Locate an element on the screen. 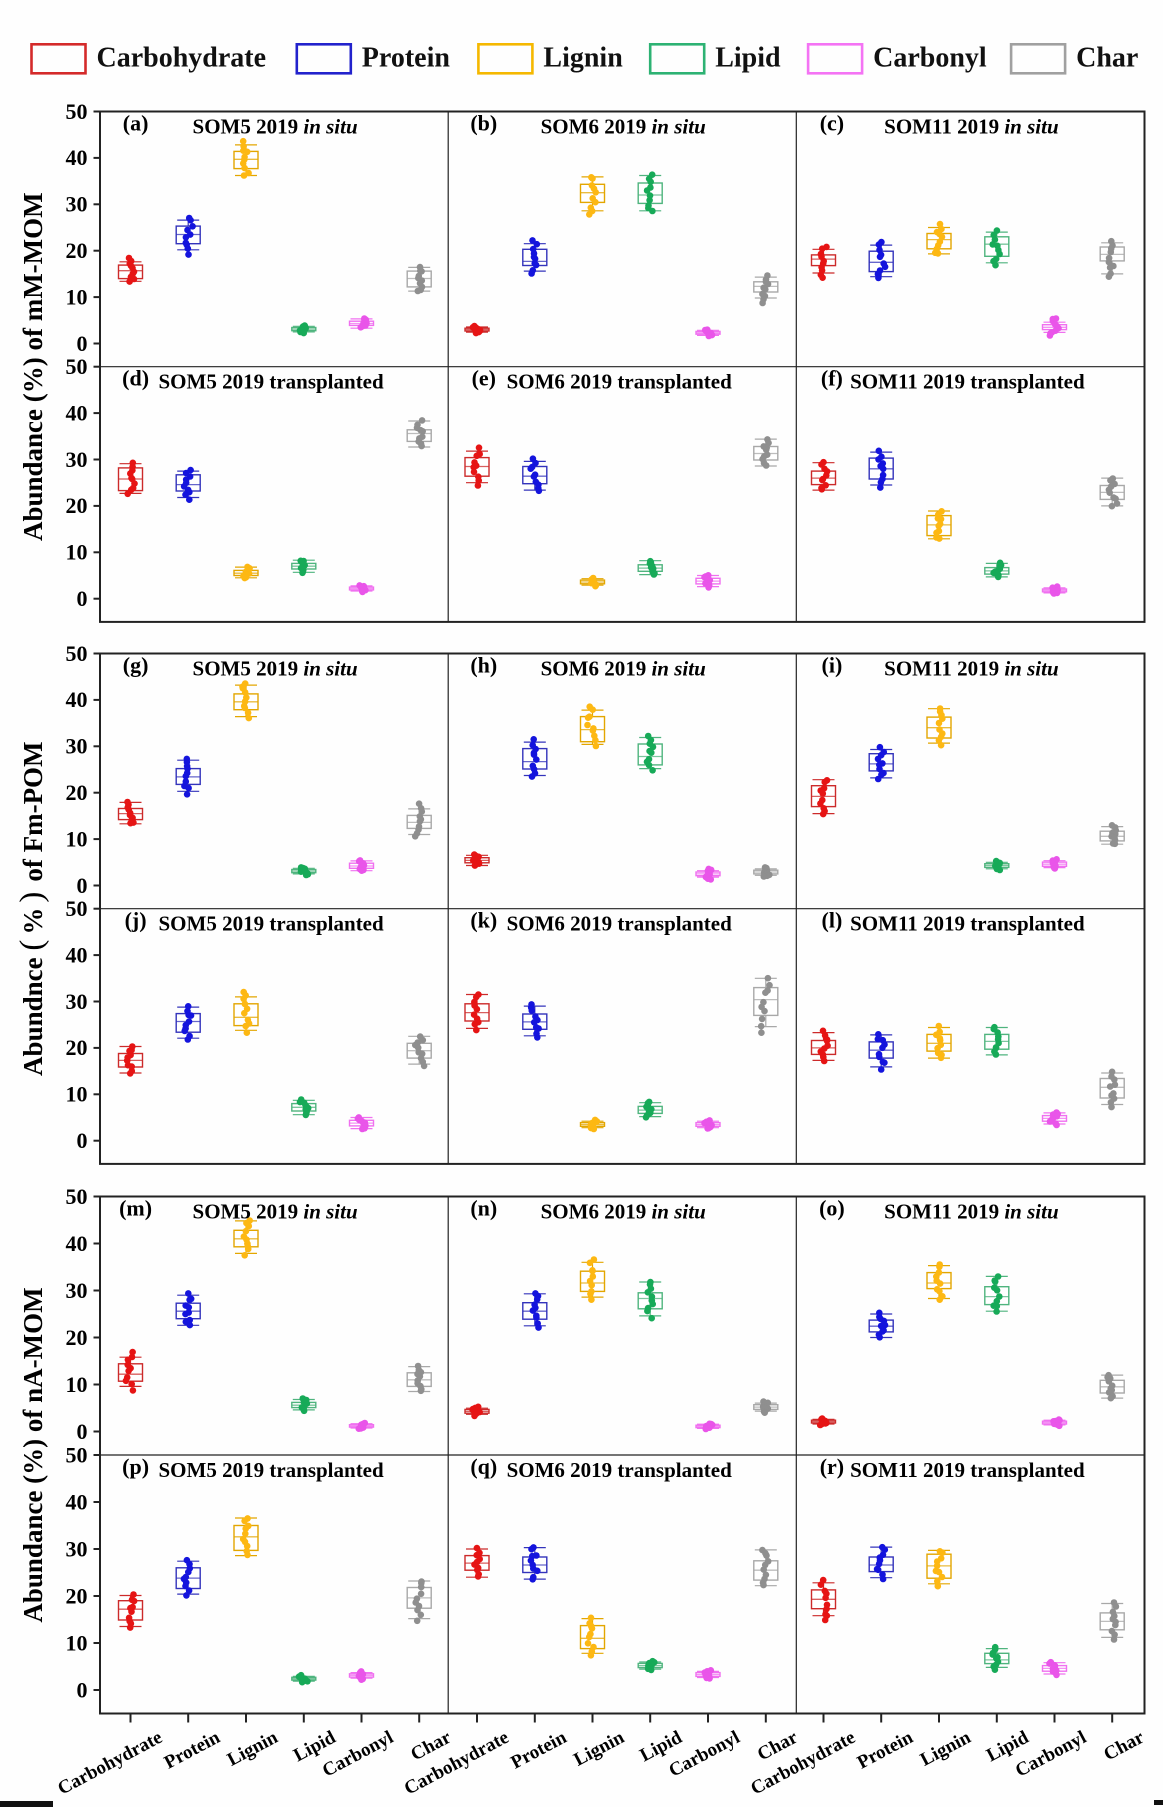 The width and height of the screenshot is (1163, 1807). svg-text: Lignin is located at coordinates (583, 58).